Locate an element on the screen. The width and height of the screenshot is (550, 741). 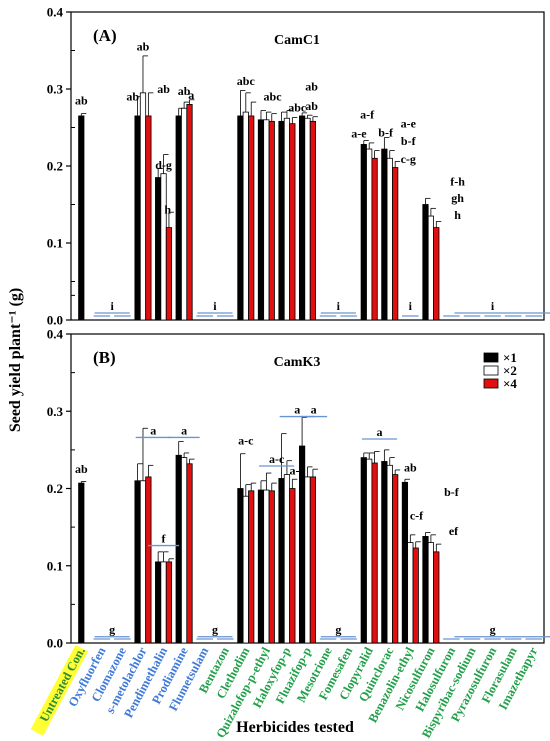
sig-letter: a-e is located at coordinates (409, 124).